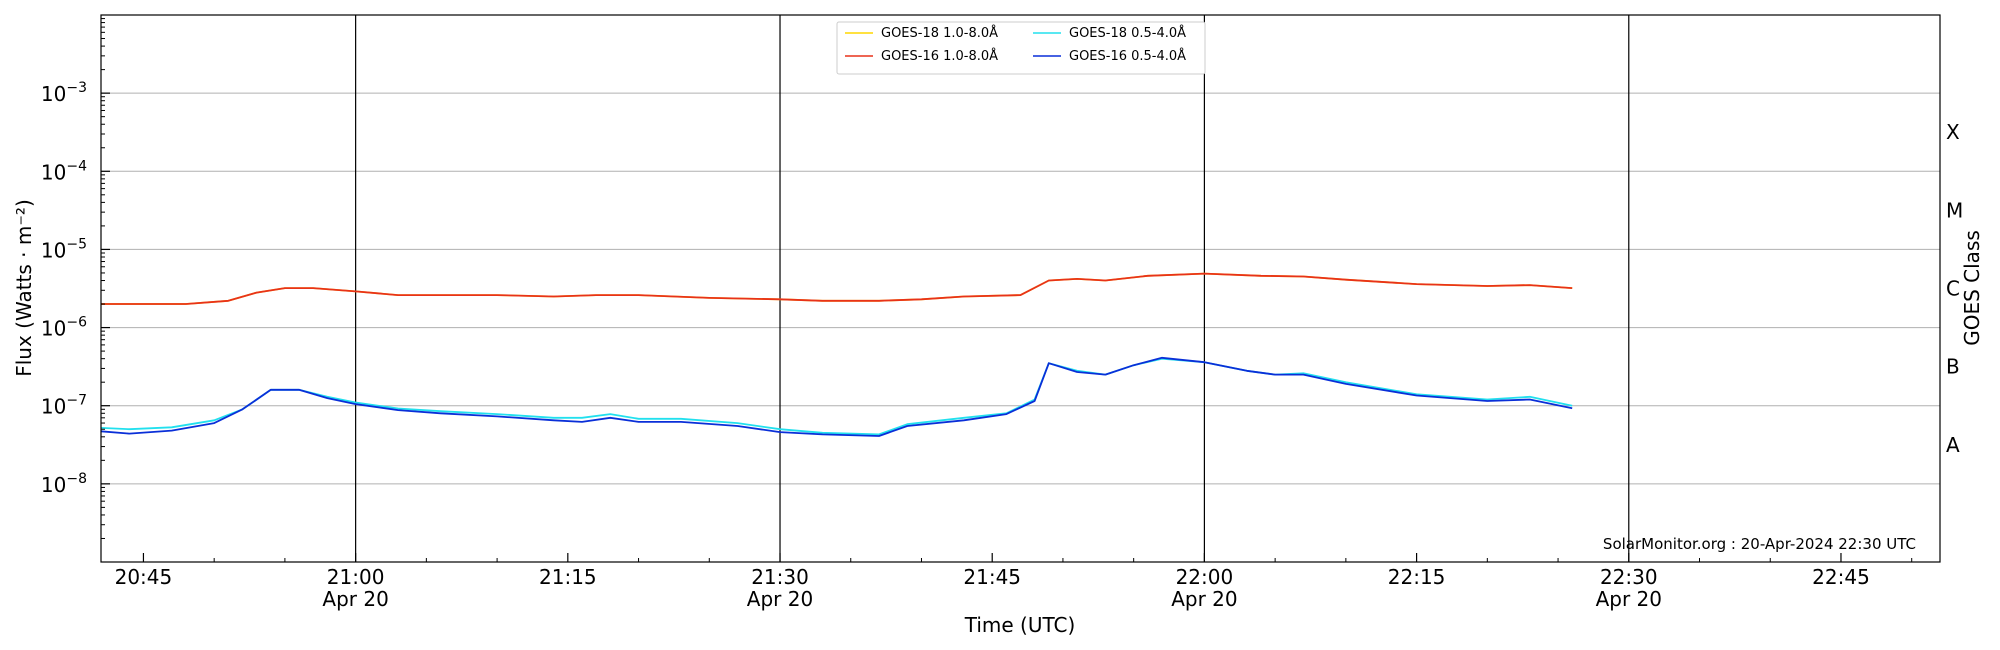 The width and height of the screenshot is (2000, 650). What do you see at coordinates (1020, 625) in the screenshot?
I see `x-axis-title: Time (UTC)` at bounding box center [1020, 625].